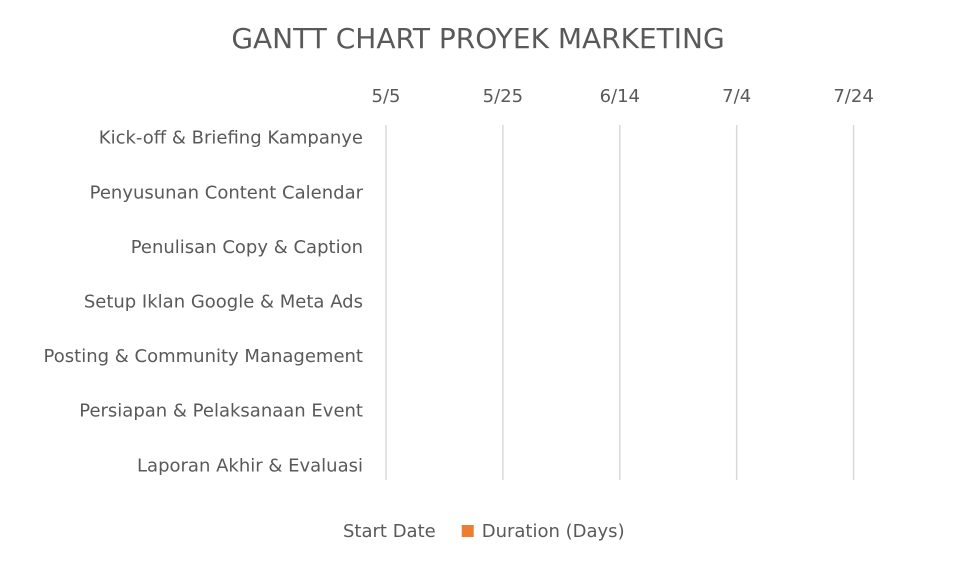 The height and width of the screenshot is (571, 956). What do you see at coordinates (386, 96) in the screenshot?
I see `x-tick-label: 5/5` at bounding box center [386, 96].